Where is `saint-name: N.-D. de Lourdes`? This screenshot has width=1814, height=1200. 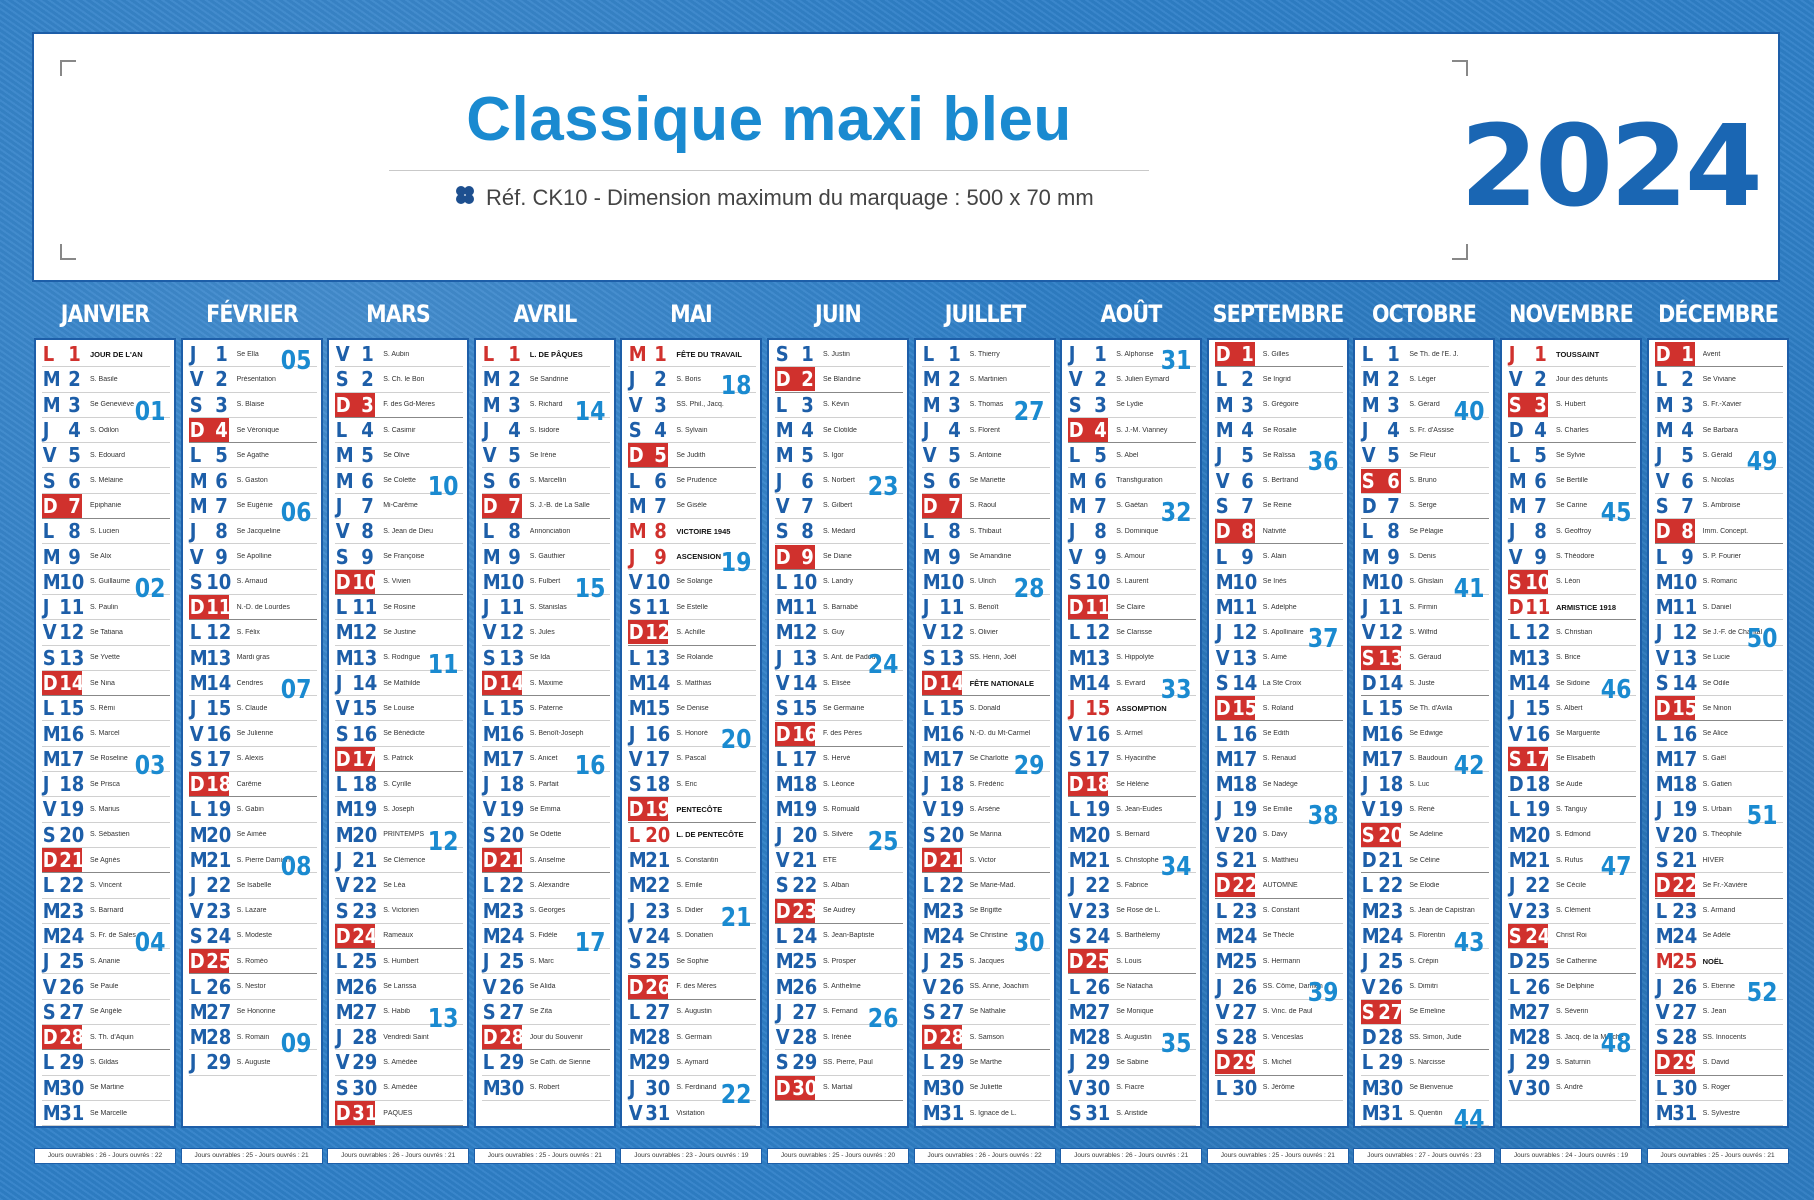 saint-name: N.-D. de Lourdes is located at coordinates (263, 607).